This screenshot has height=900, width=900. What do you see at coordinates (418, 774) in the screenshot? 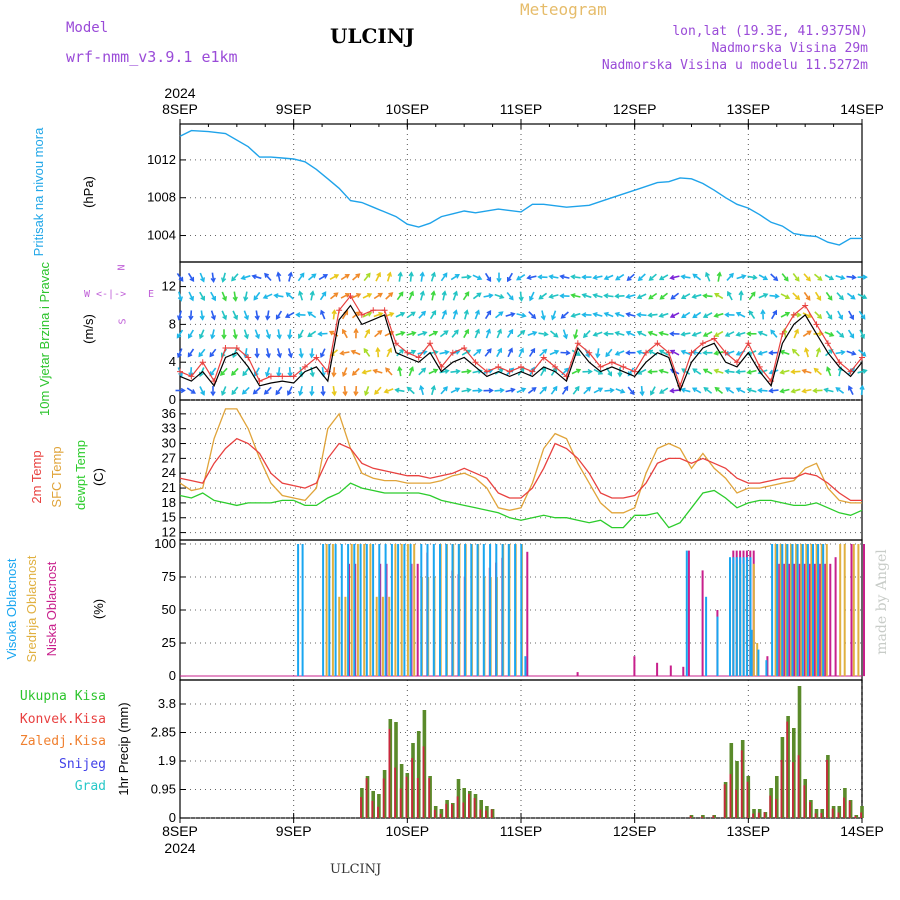
I see `precip-total-bar` at bounding box center [418, 774].